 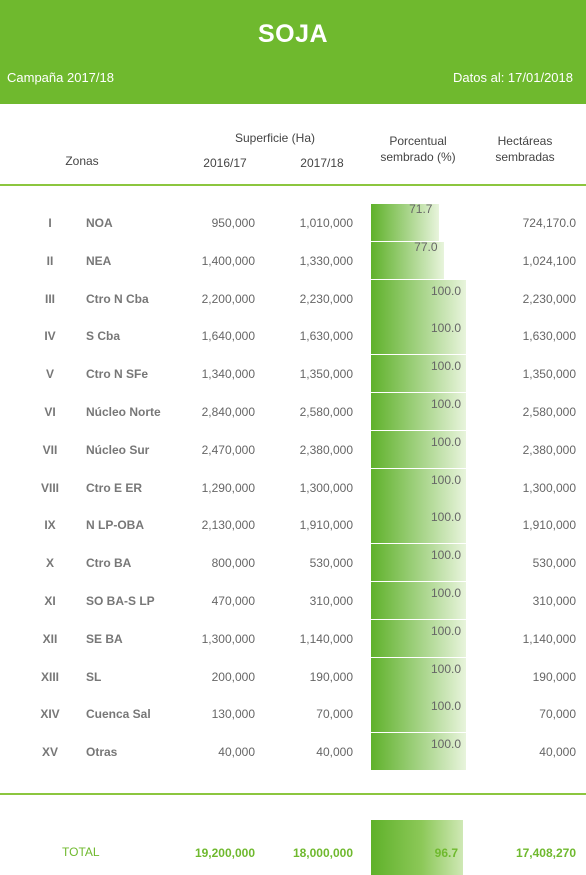 I want to click on total-2017-value: 18,000,000, so click(x=322, y=853).